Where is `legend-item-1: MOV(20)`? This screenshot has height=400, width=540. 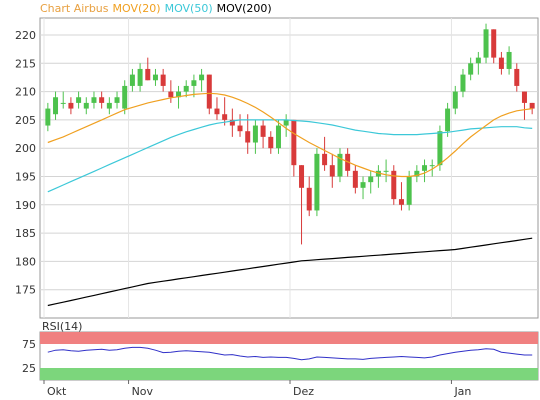 legend-item-1: MOV(20) is located at coordinates (137, 8).